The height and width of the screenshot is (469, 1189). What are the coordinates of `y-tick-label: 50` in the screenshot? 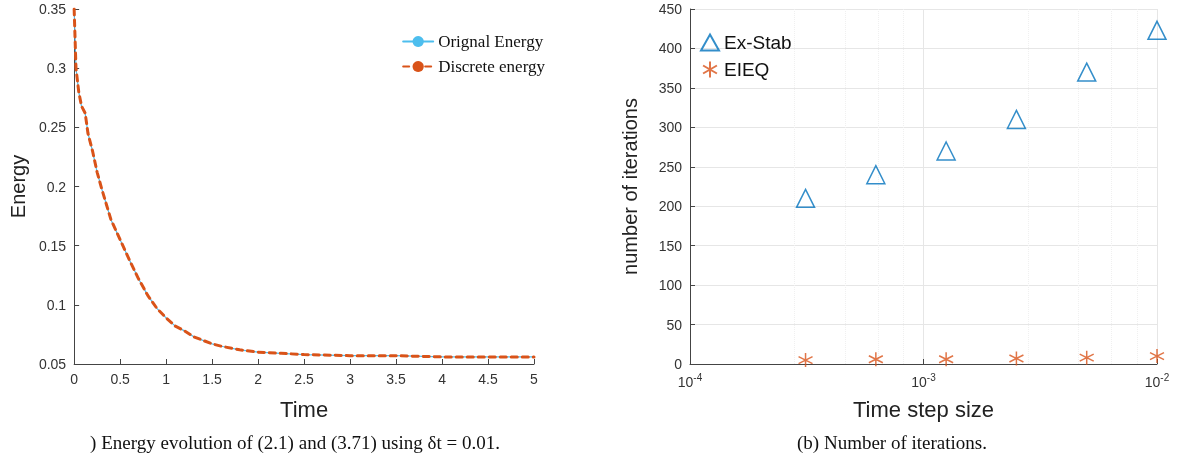 It's located at (674, 324).